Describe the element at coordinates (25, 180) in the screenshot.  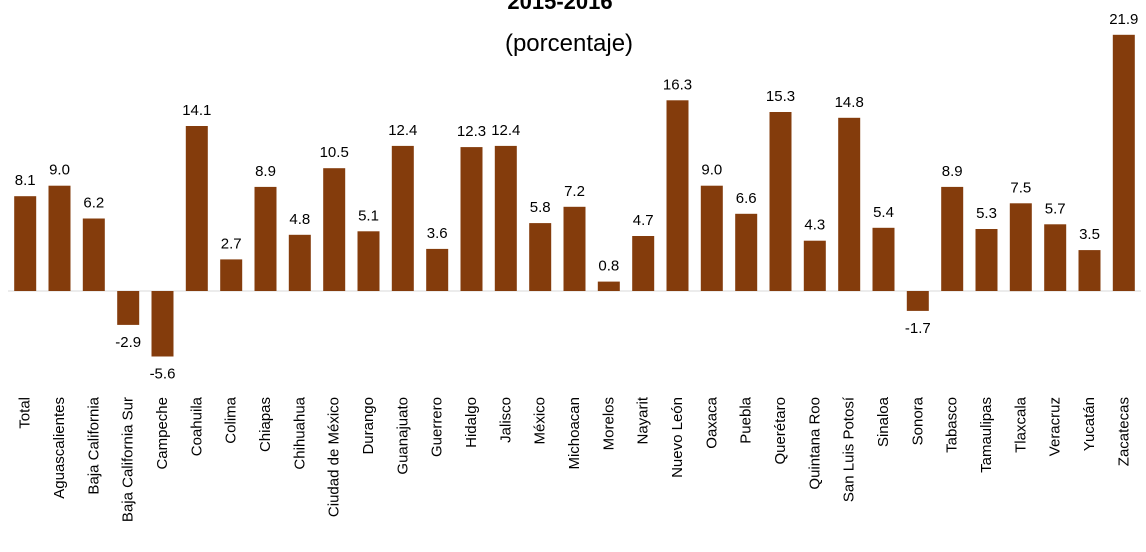
I see `value-label: 8.1` at that location.